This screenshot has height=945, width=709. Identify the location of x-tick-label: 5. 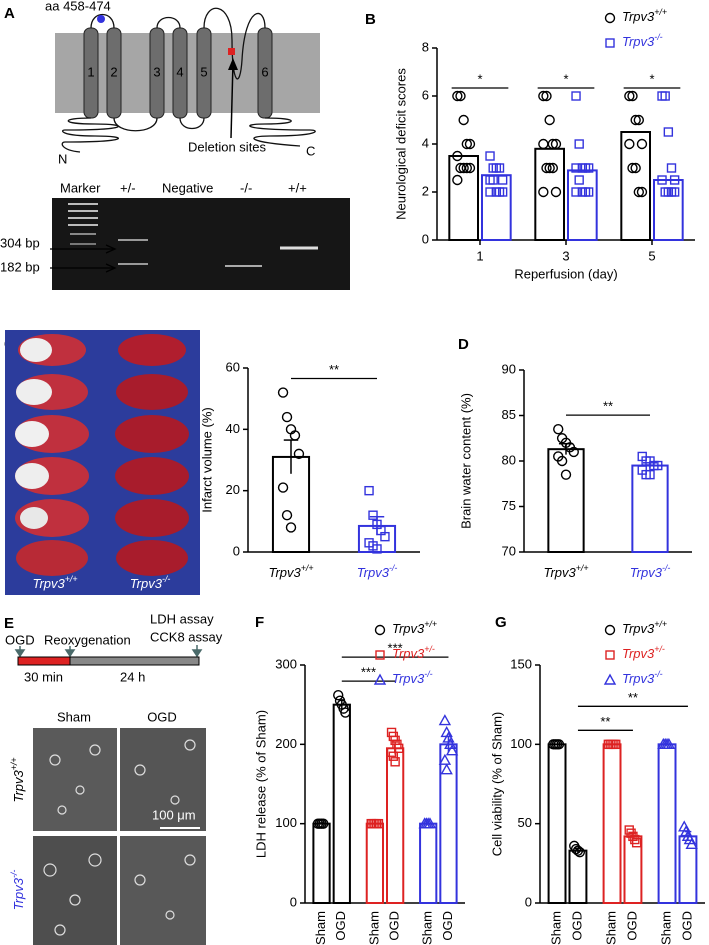
(651, 255).